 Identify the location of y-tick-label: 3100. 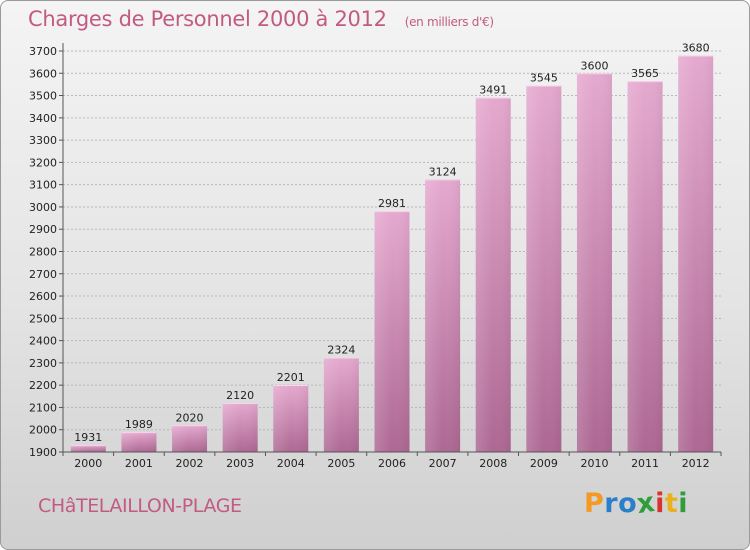
(43, 185).